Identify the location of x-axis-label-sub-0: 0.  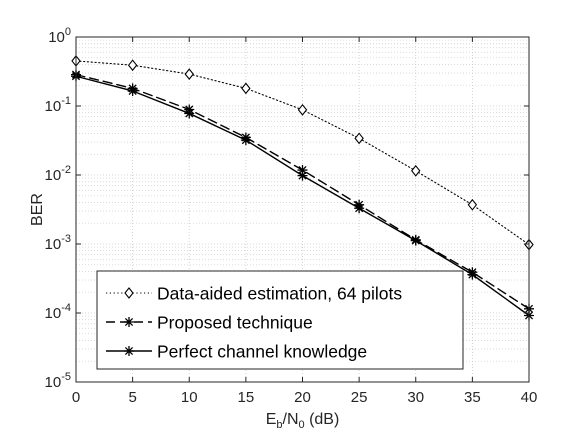
(302, 425).